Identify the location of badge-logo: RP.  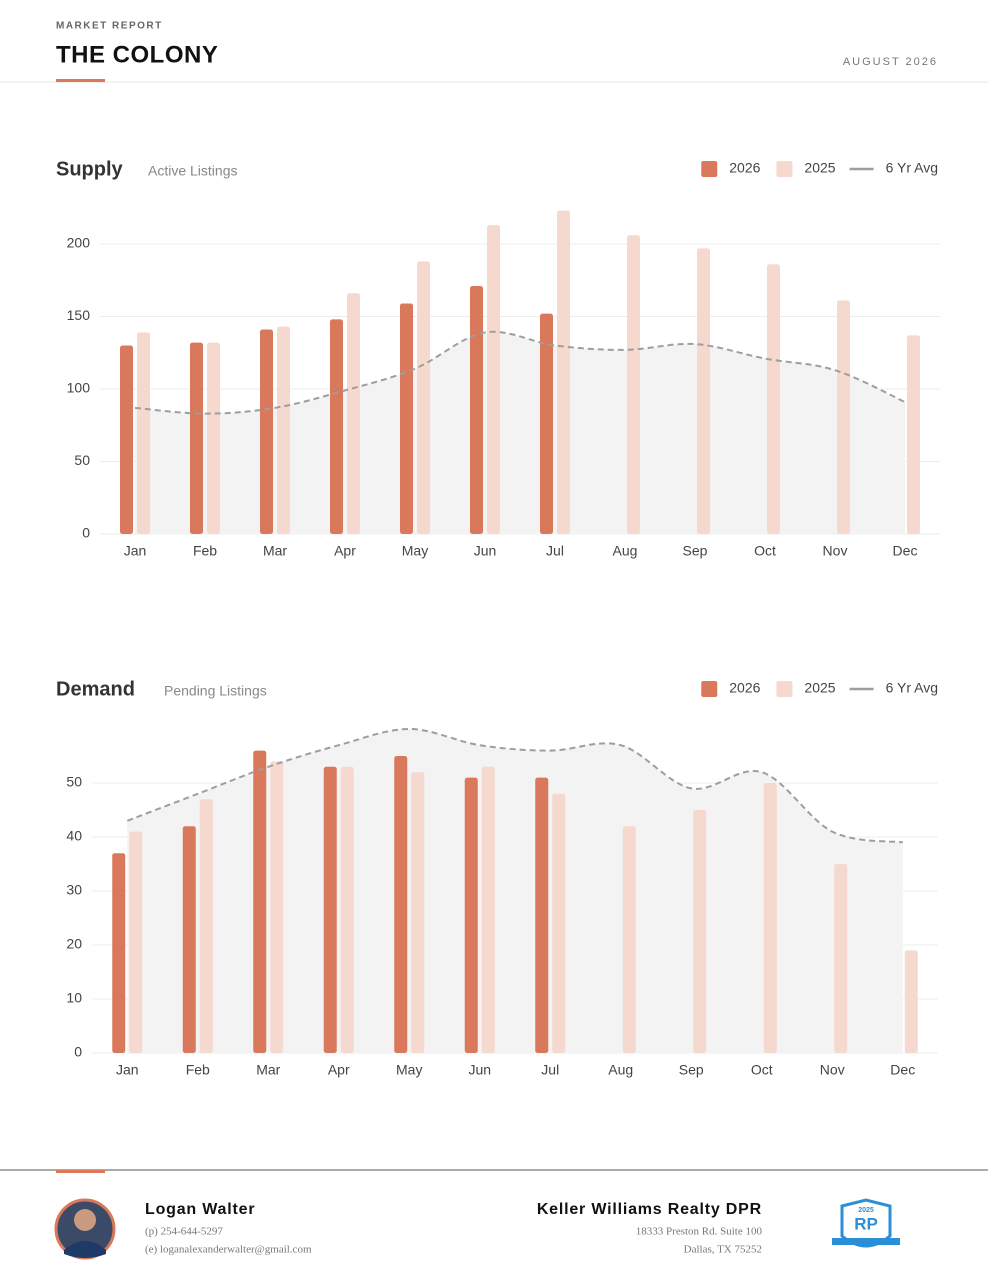
(866, 1223).